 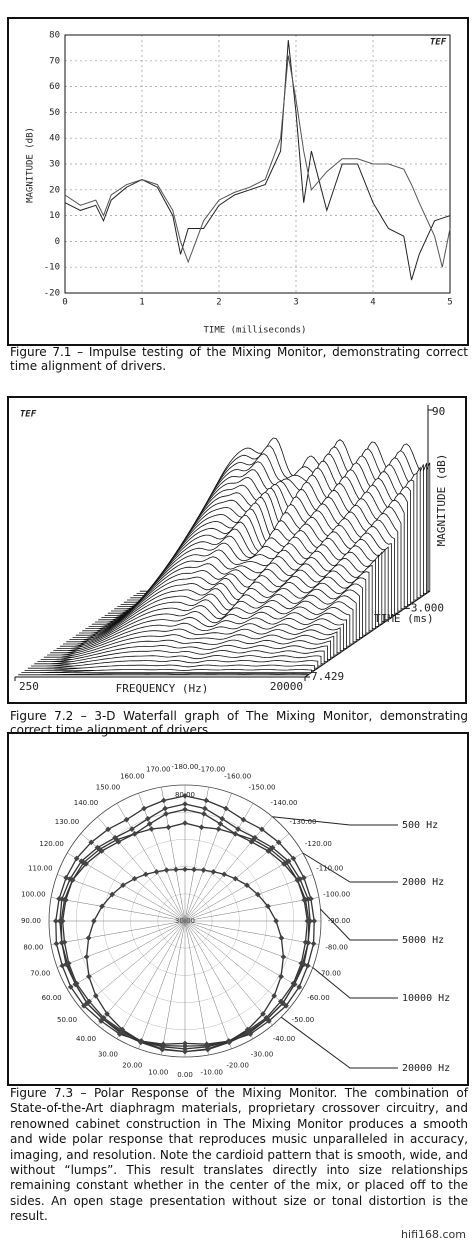 What do you see at coordinates (336, 948) in the screenshot?
I see `theta-tick-label: -80.00` at bounding box center [336, 948].